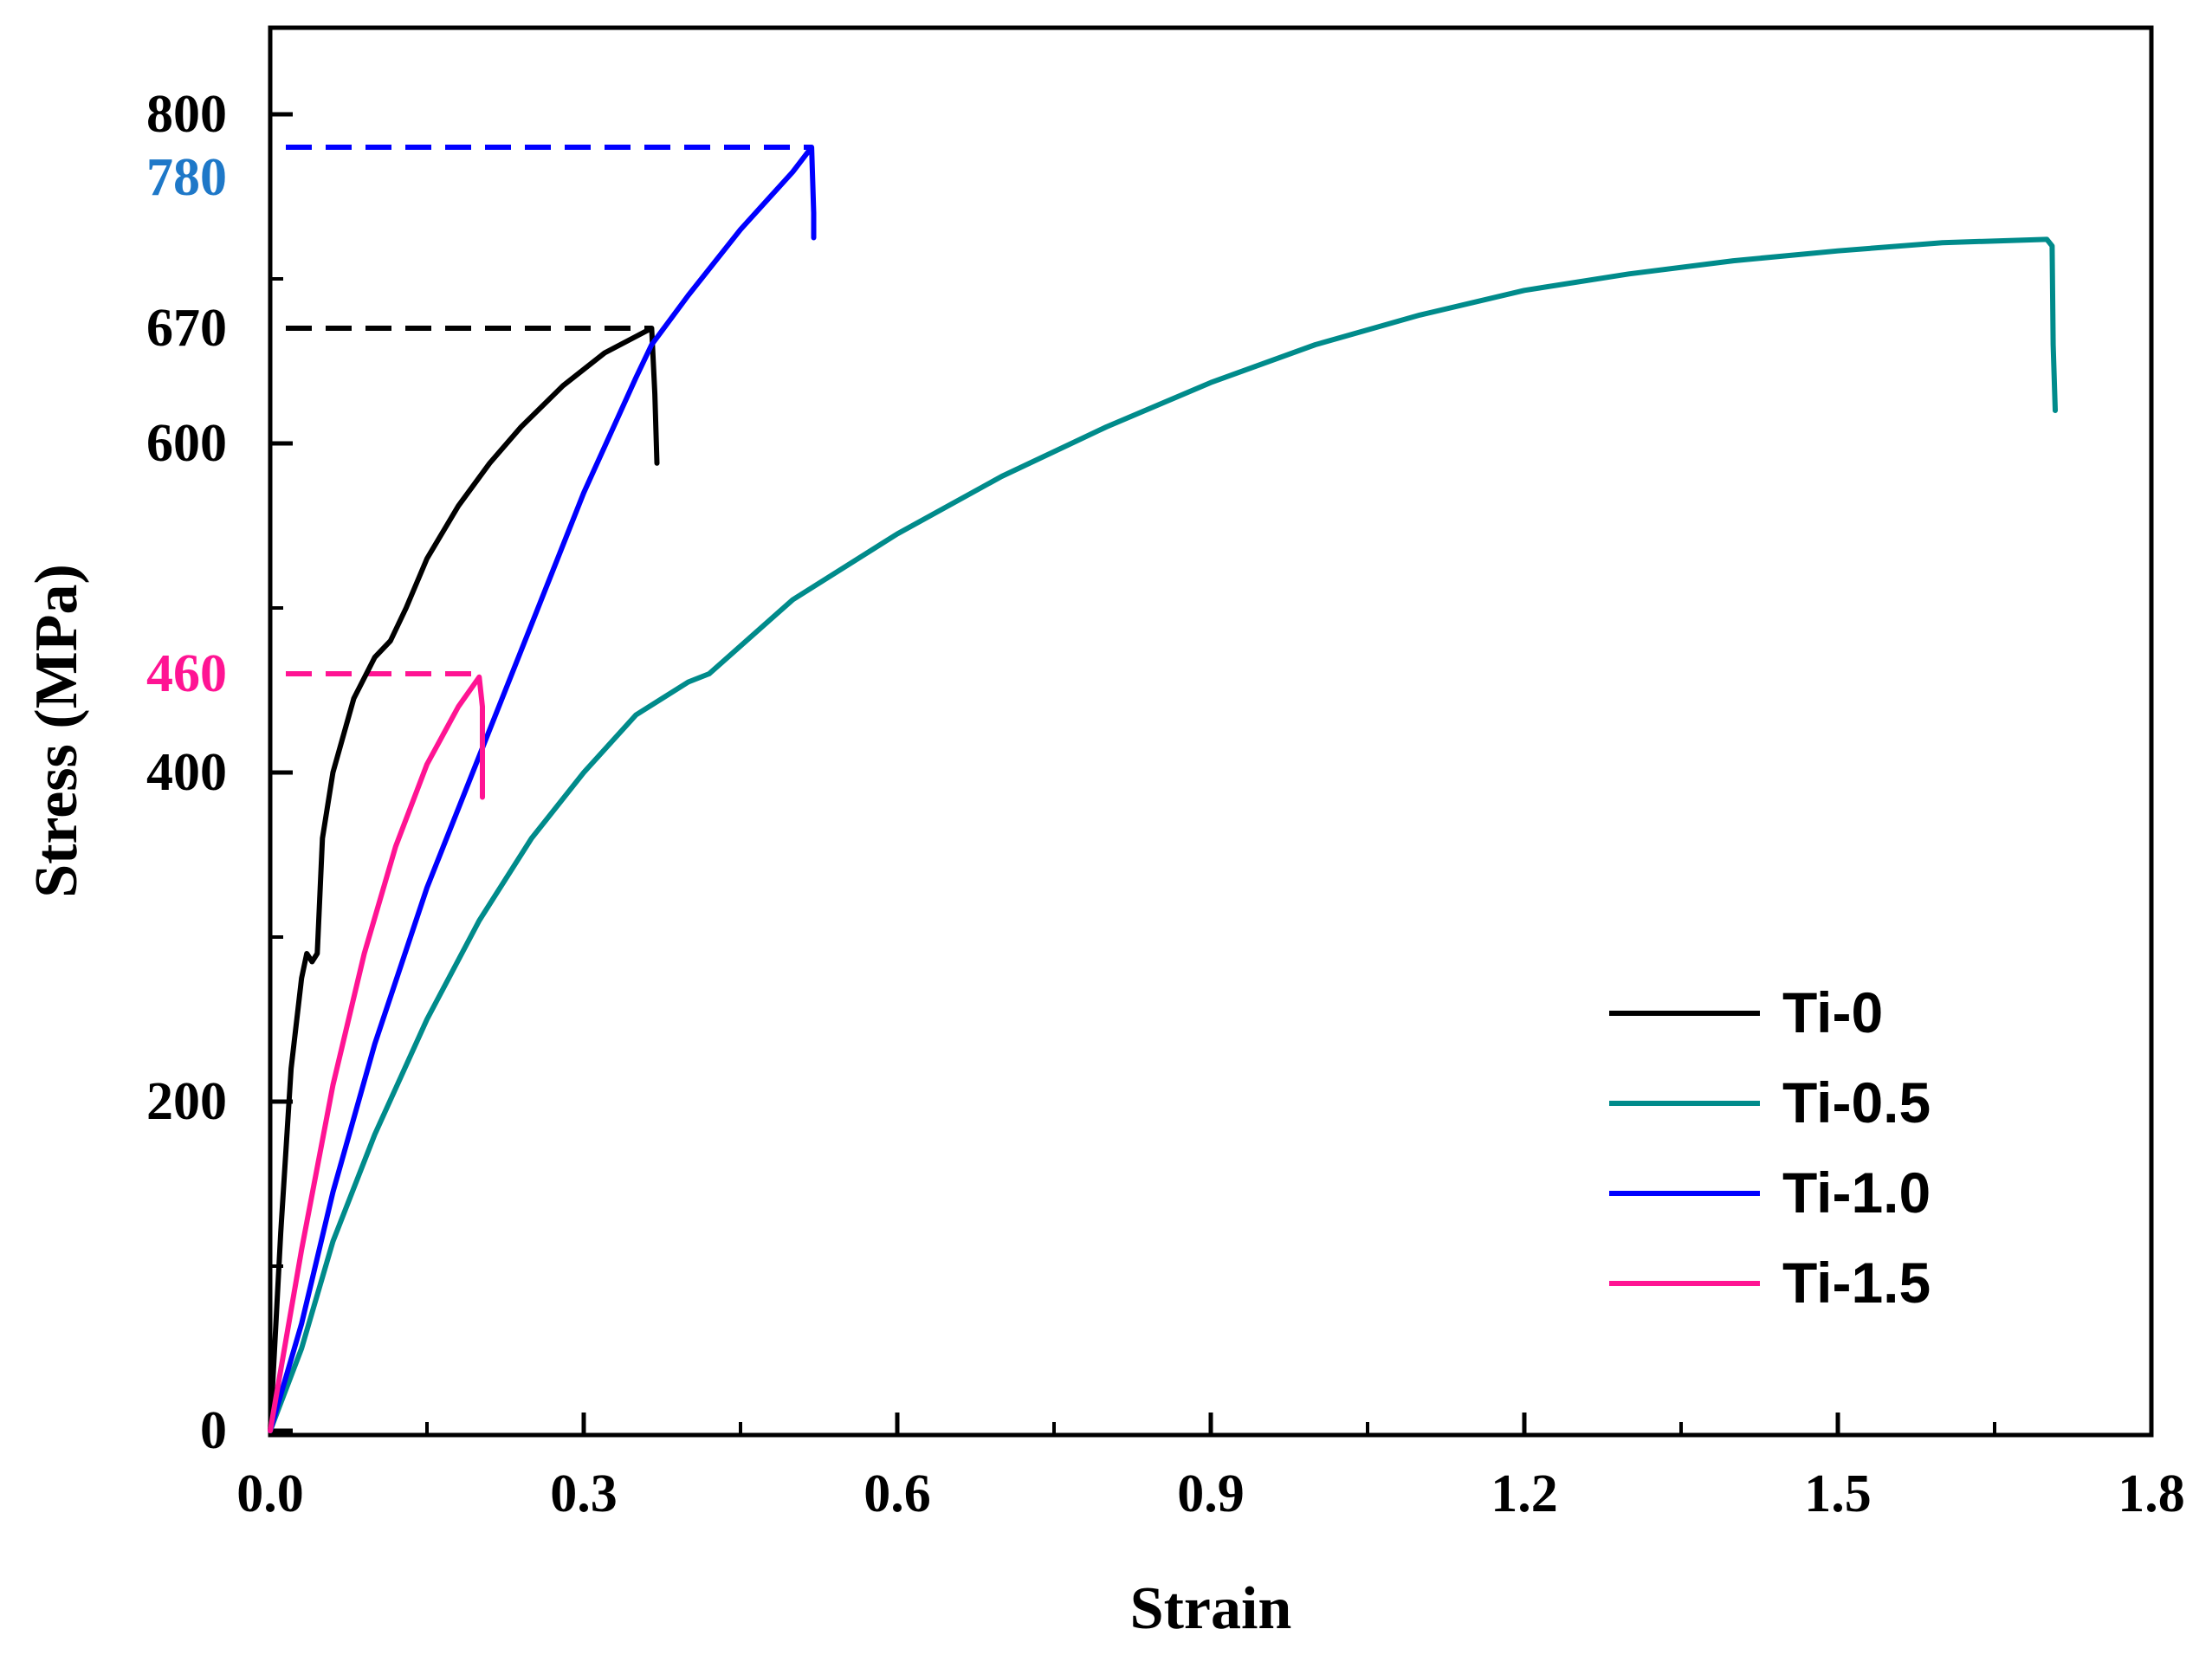 This screenshot has height=1655, width=2212. Describe the element at coordinates (584, 1493) in the screenshot. I see `x-tick-label: 0.3` at that location.